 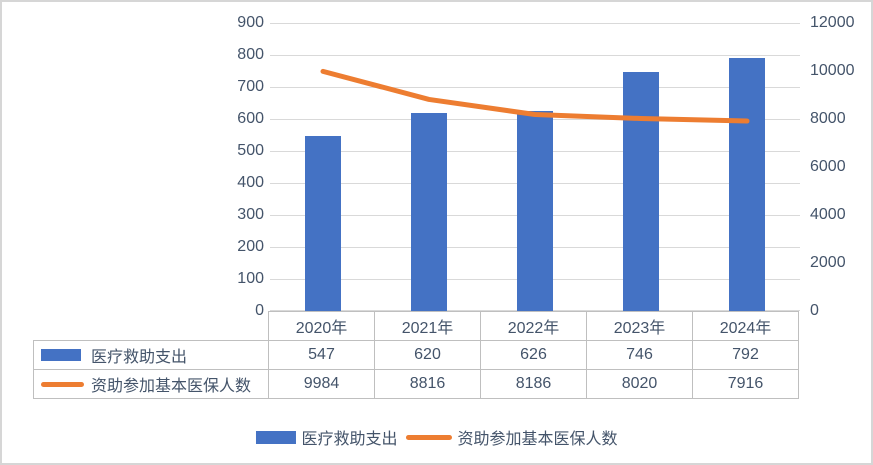 What do you see at coordinates (250, 150) in the screenshot?
I see `left-axis-tick-500: 500` at bounding box center [250, 150].